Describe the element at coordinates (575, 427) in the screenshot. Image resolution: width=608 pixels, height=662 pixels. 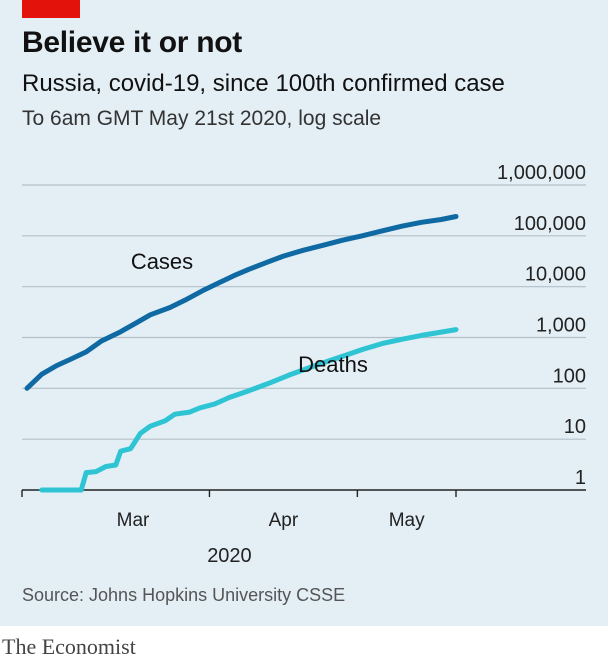
I see `y-tick-label: 10` at that location.